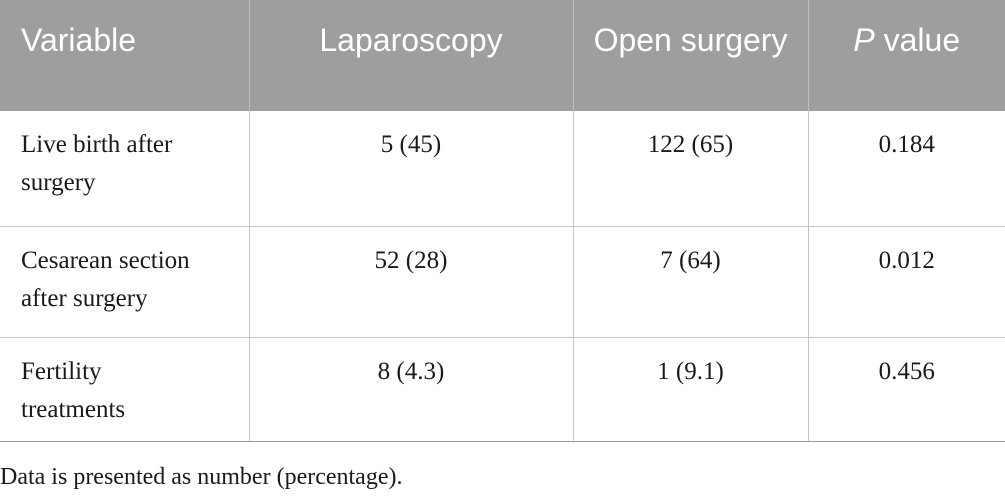  Describe the element at coordinates (690, 55) in the screenshot. I see `header-open-surgery: Open surgery` at that location.